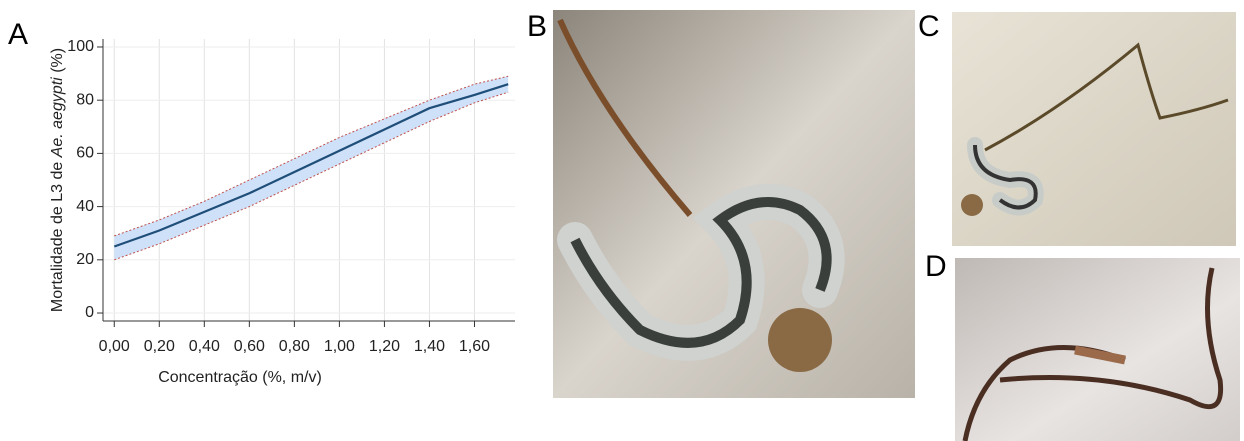  Describe the element at coordinates (57, 62) in the screenshot. I see `y-label-part: (%)` at that location.